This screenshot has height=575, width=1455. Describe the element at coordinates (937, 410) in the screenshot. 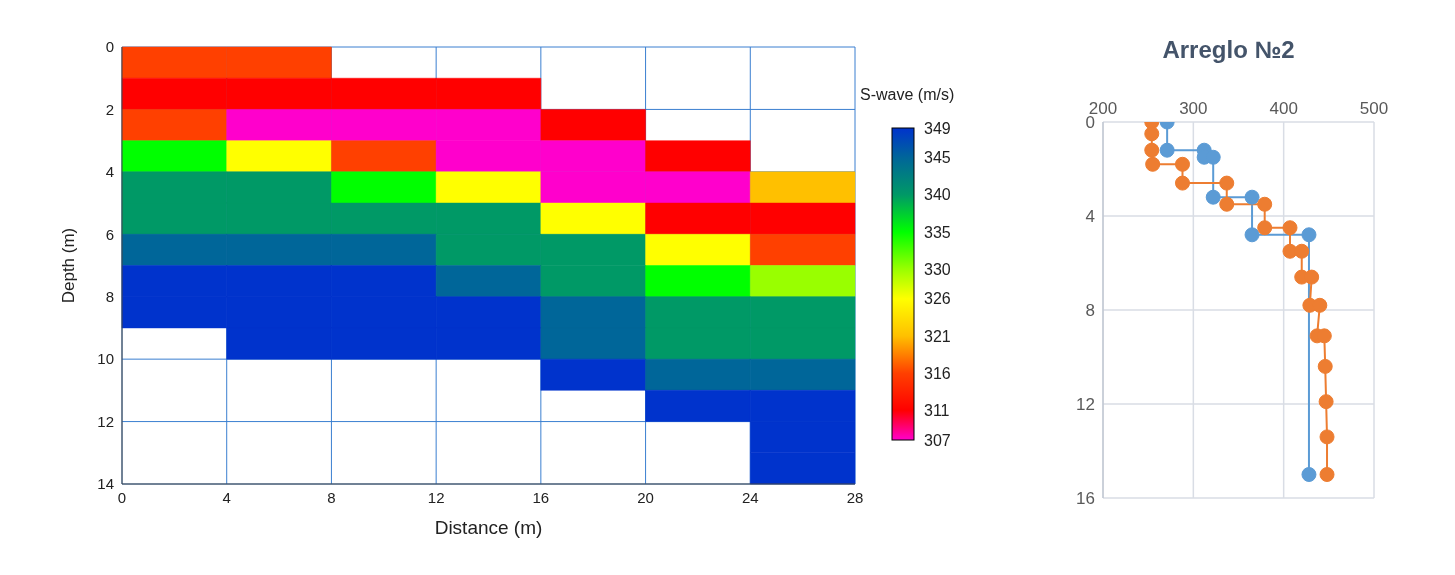

I see `color-bar-label: 311` at that location.